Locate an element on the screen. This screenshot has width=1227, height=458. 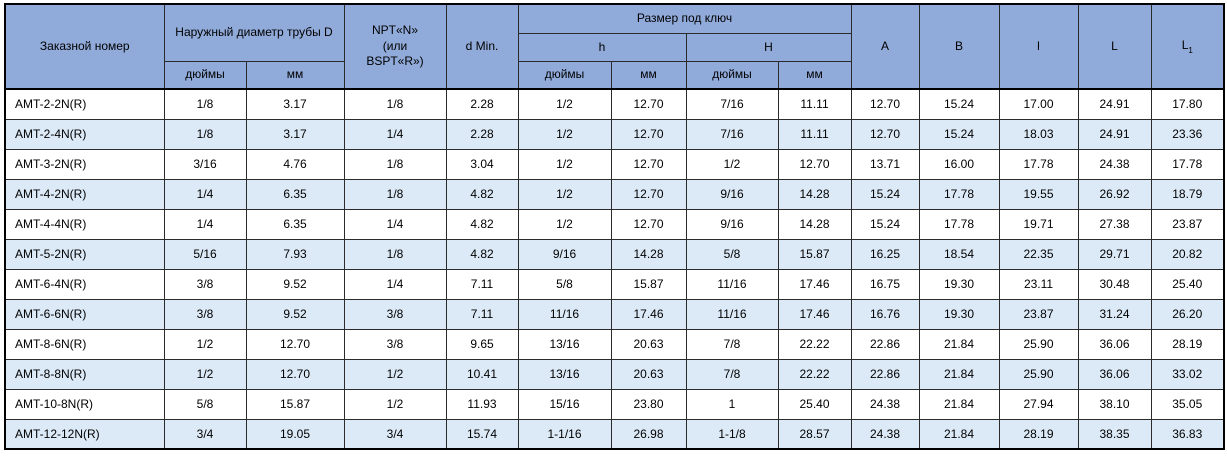
order-number-cell: AMT-12-12N(R) is located at coordinates (84, 434).